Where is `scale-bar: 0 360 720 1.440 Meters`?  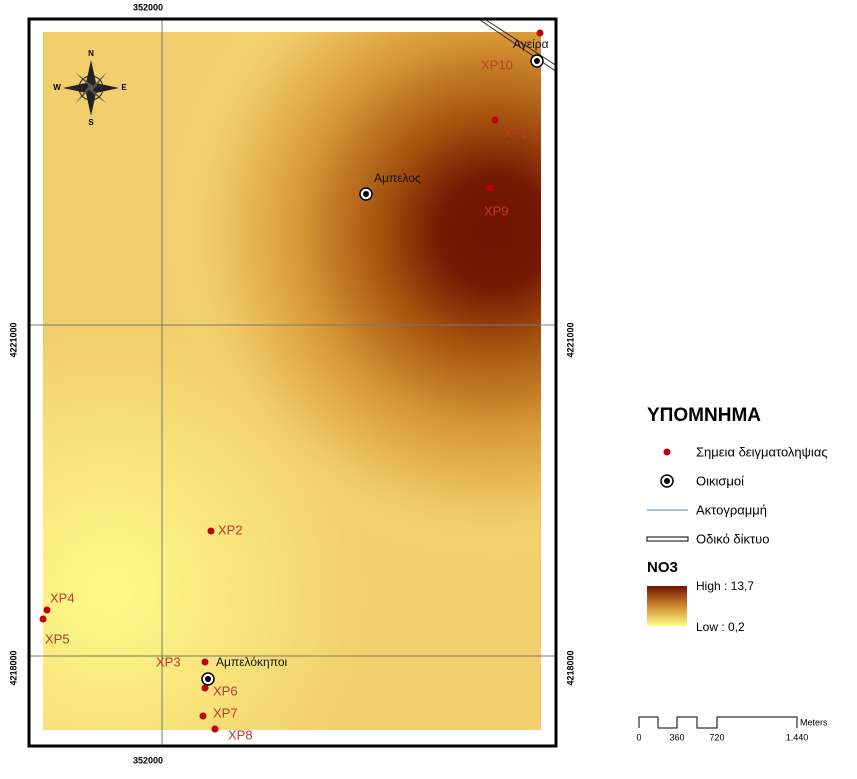
scale-bar: 0 360 720 1.440 Meters is located at coordinates (732, 729).